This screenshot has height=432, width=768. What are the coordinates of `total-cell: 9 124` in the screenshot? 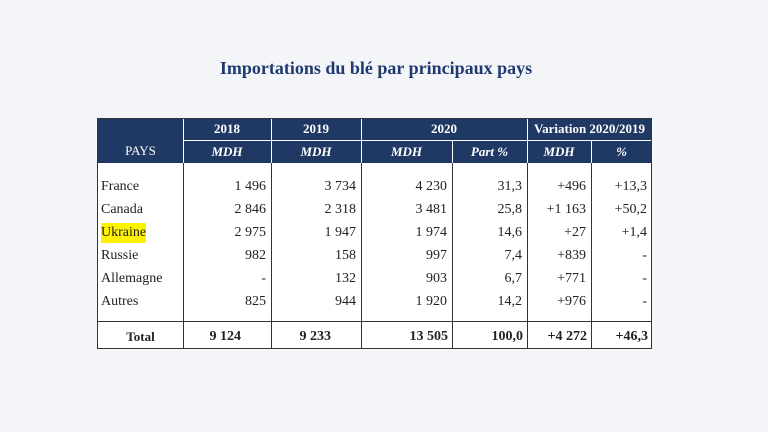 It's located at (225, 336).